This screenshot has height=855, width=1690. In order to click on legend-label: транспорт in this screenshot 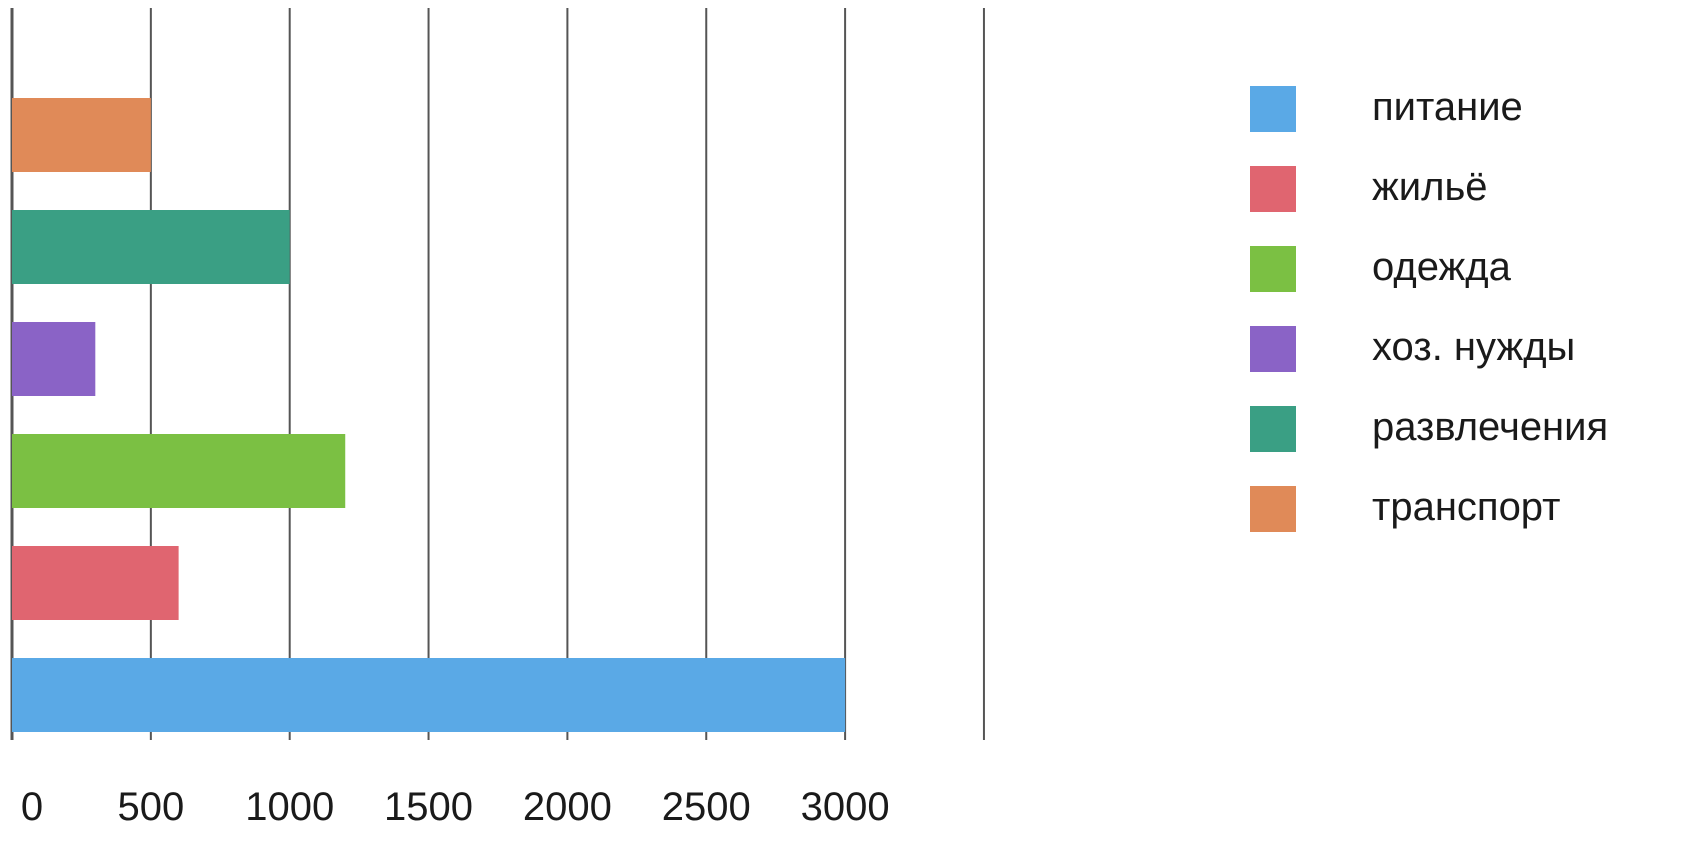, I will do `click(1466, 507)`.